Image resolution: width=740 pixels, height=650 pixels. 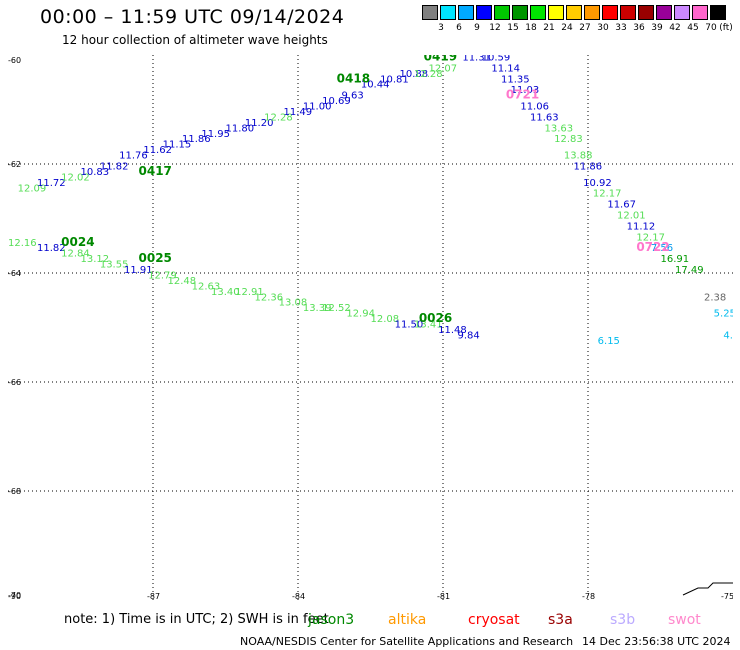 What do you see at coordinates (177, 145) in the screenshot?
I see `wave-height-value: 11.15` at bounding box center [177, 145].